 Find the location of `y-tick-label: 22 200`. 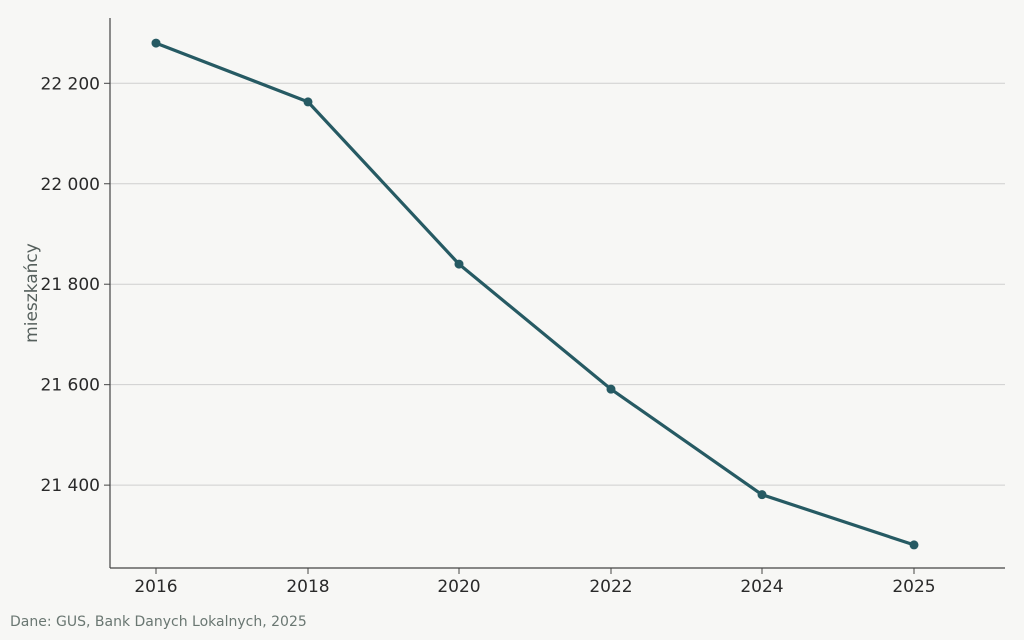

y-tick-label: 22 200 is located at coordinates (70, 84).